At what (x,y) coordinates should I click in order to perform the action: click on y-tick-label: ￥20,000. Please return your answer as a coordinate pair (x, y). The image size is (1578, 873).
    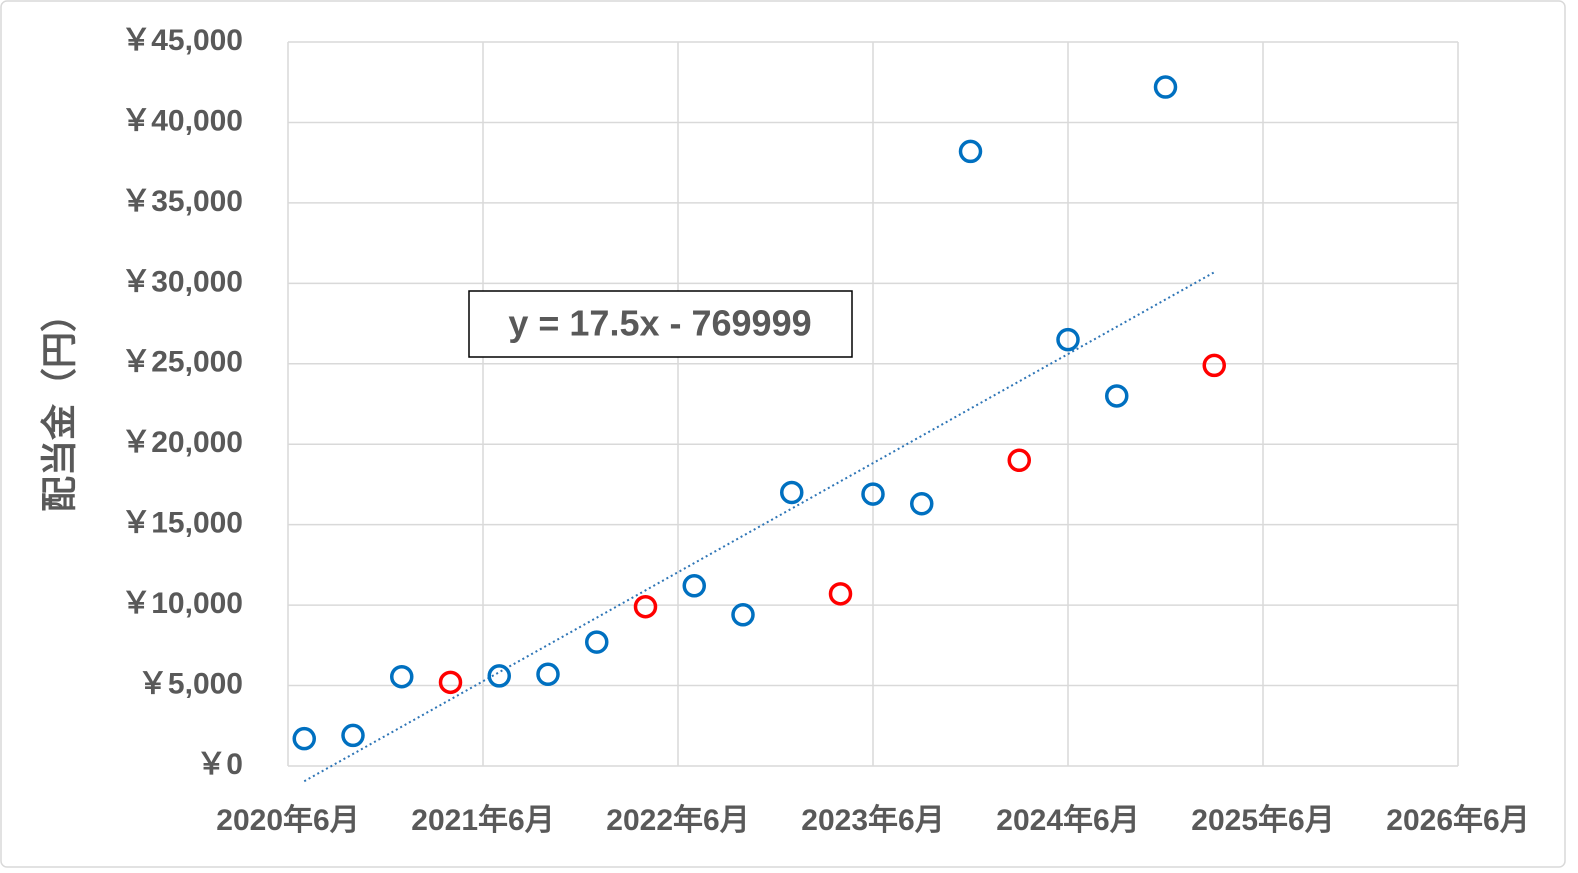
    Looking at the image, I should click on (182, 442).